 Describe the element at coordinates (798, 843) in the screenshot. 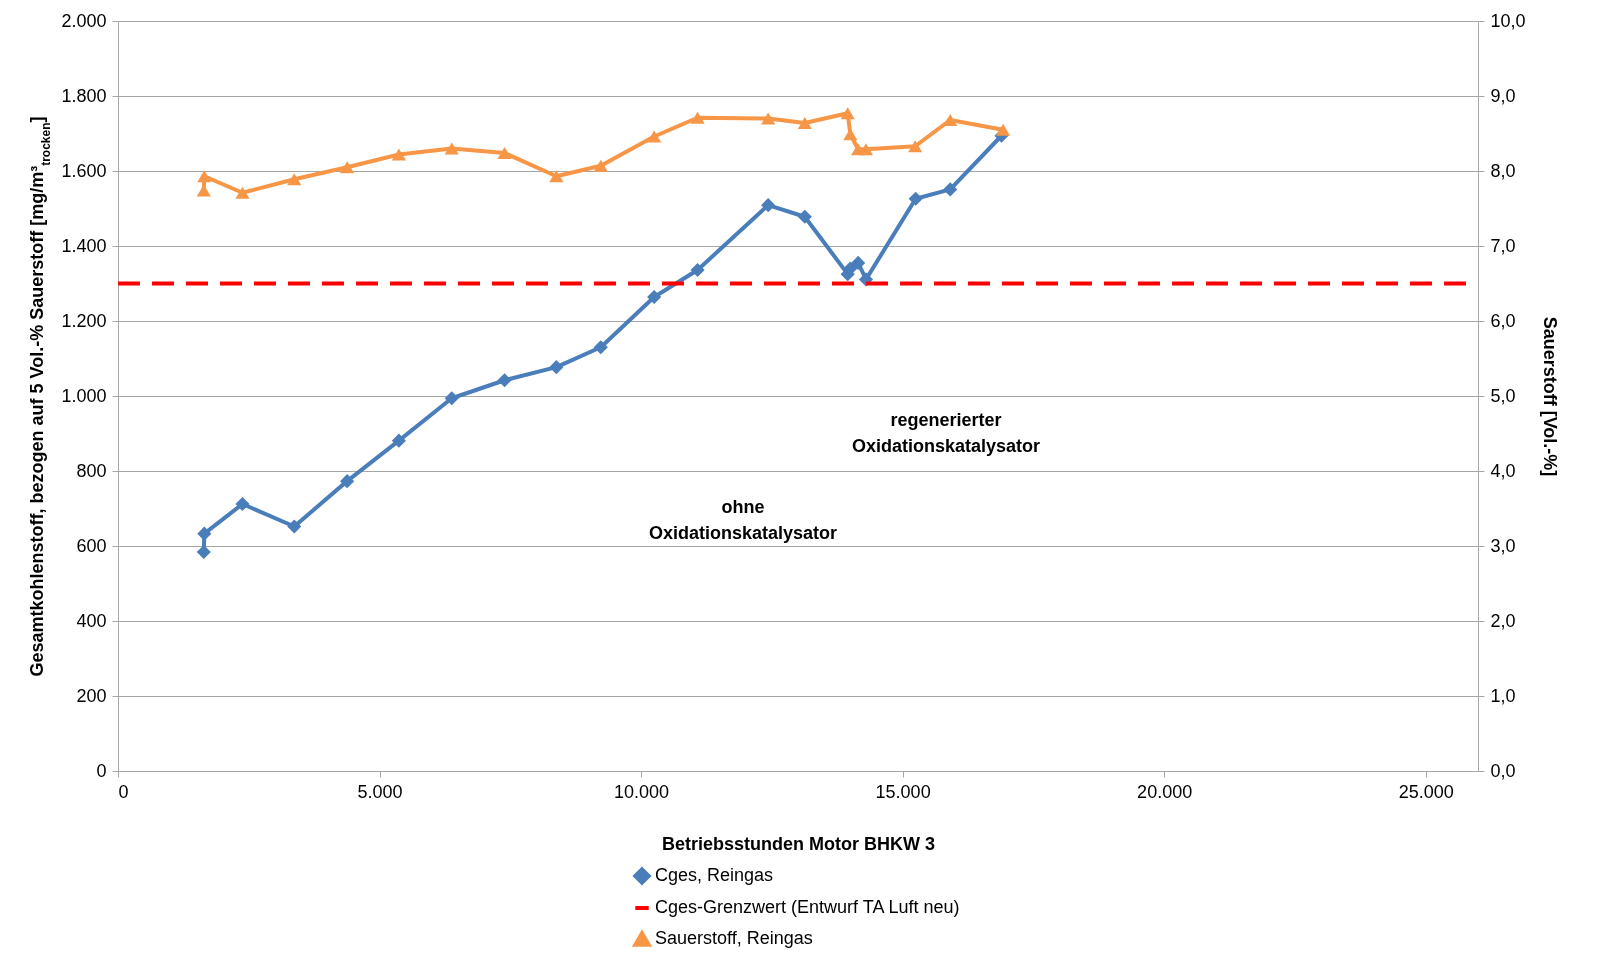

I see `x-axis-title: Betriebsstunden Motor BHKW 3` at that location.